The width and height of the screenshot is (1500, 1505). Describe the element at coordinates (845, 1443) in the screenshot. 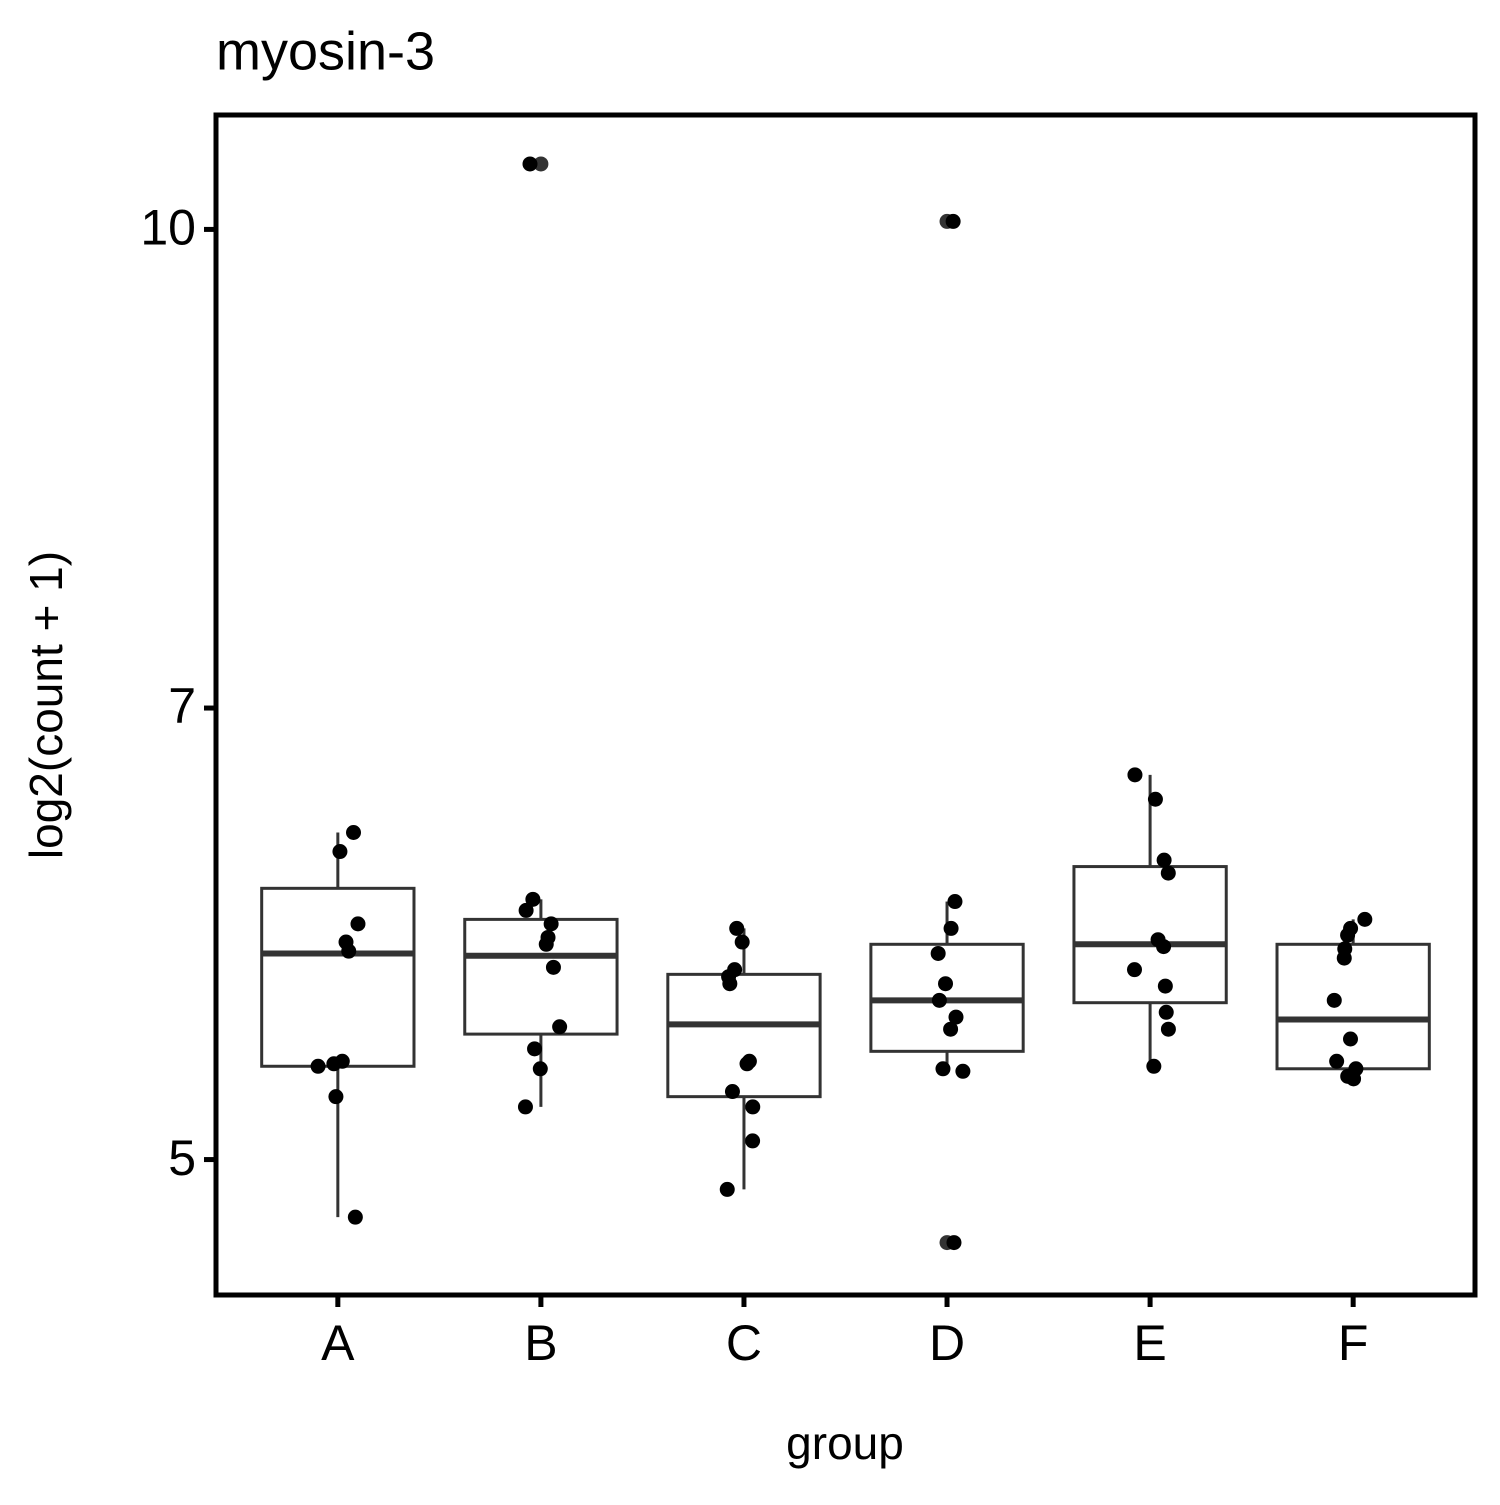

I see `x-axis-title: group` at that location.